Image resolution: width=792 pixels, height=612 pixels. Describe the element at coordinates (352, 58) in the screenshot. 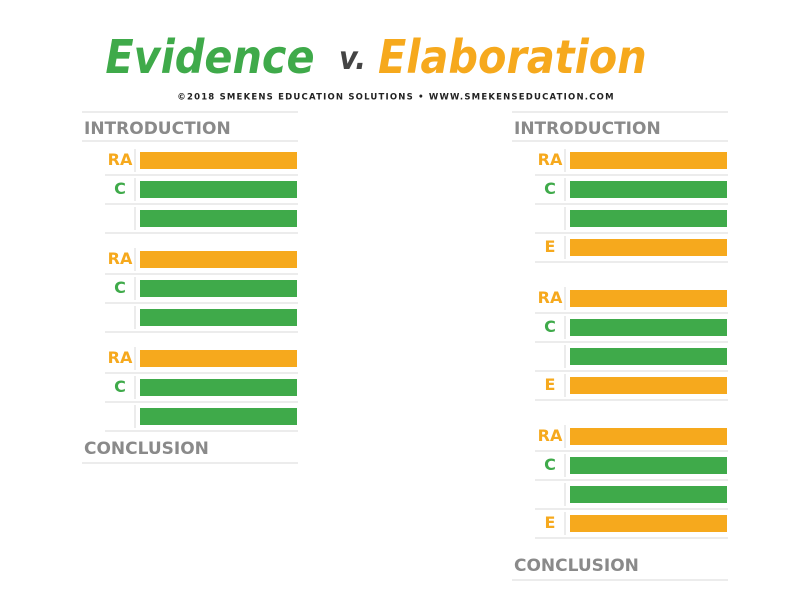

I see `title-v: v.` at that location.